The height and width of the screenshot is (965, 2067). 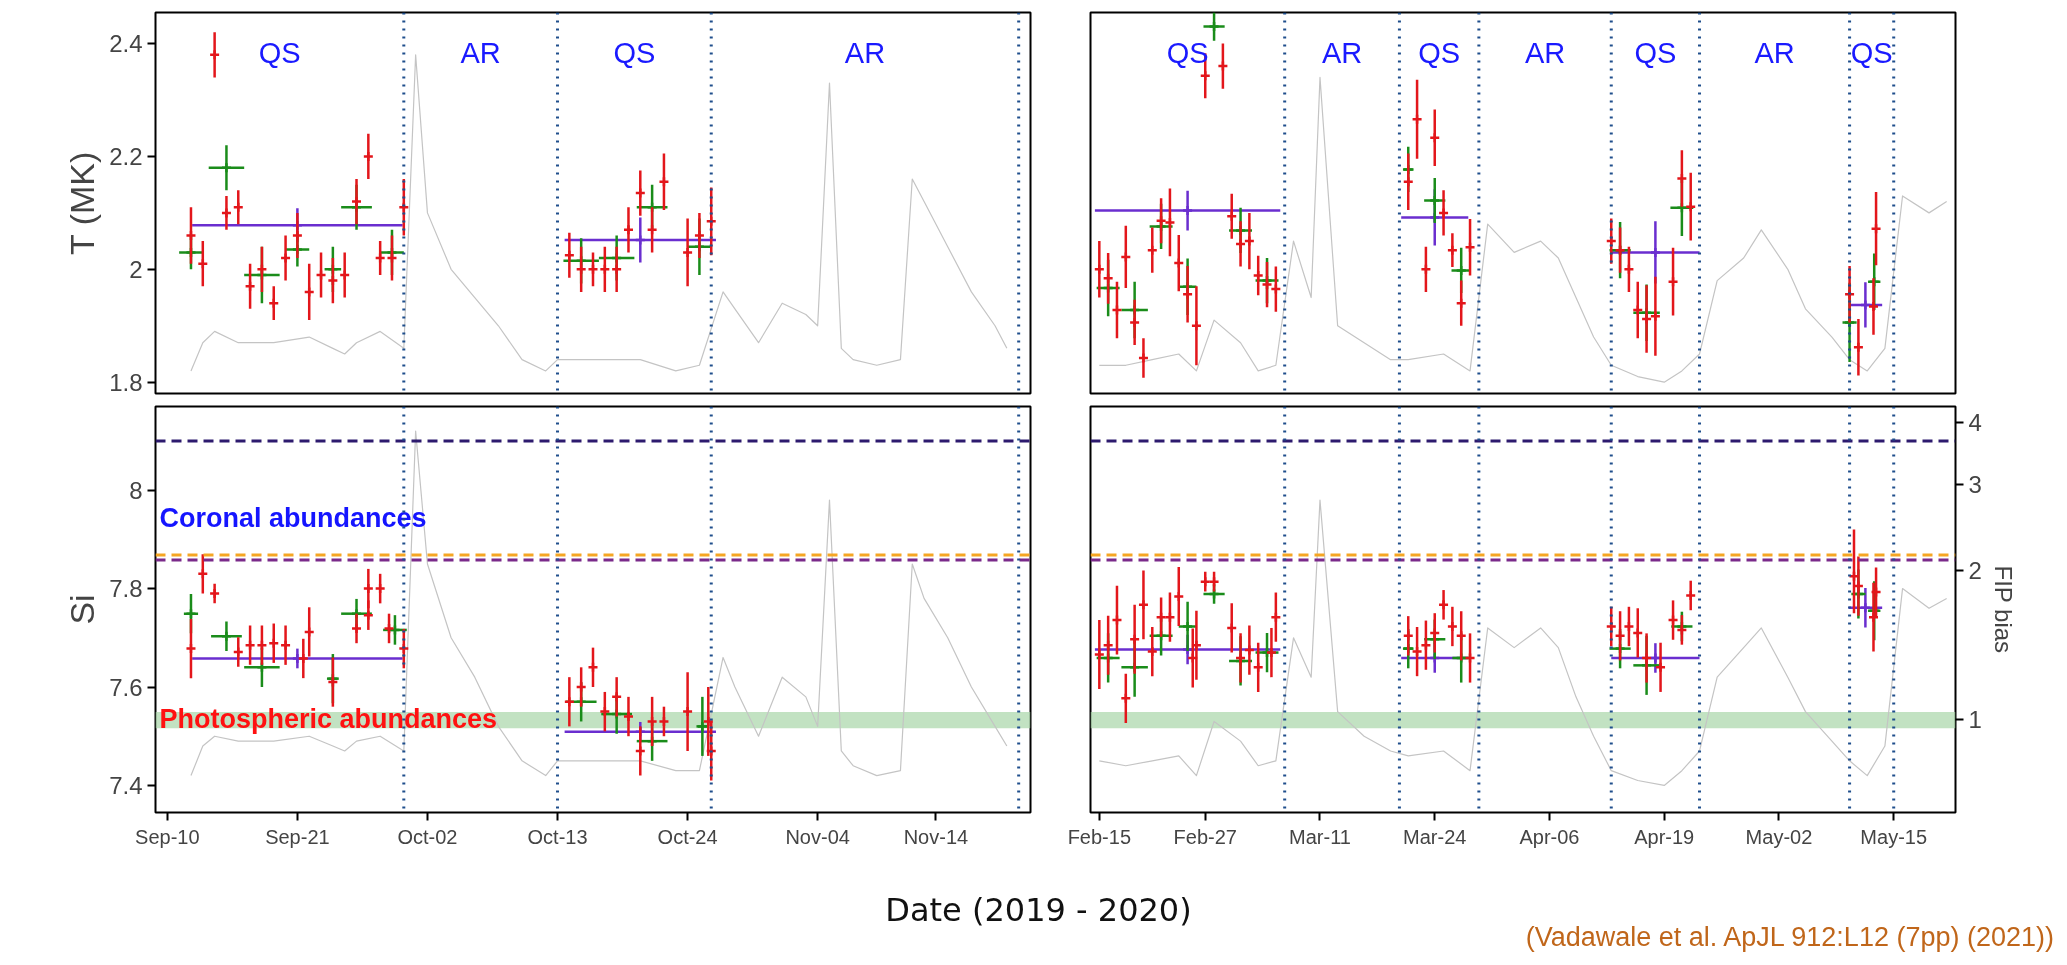 I want to click on x-tick-label: Nov-04, so click(x=817, y=836).